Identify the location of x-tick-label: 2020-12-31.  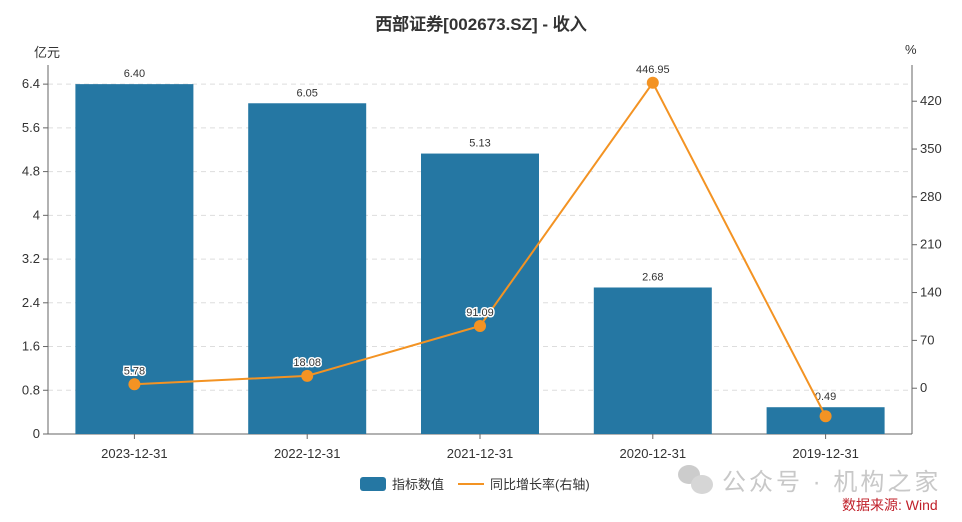
(653, 453).